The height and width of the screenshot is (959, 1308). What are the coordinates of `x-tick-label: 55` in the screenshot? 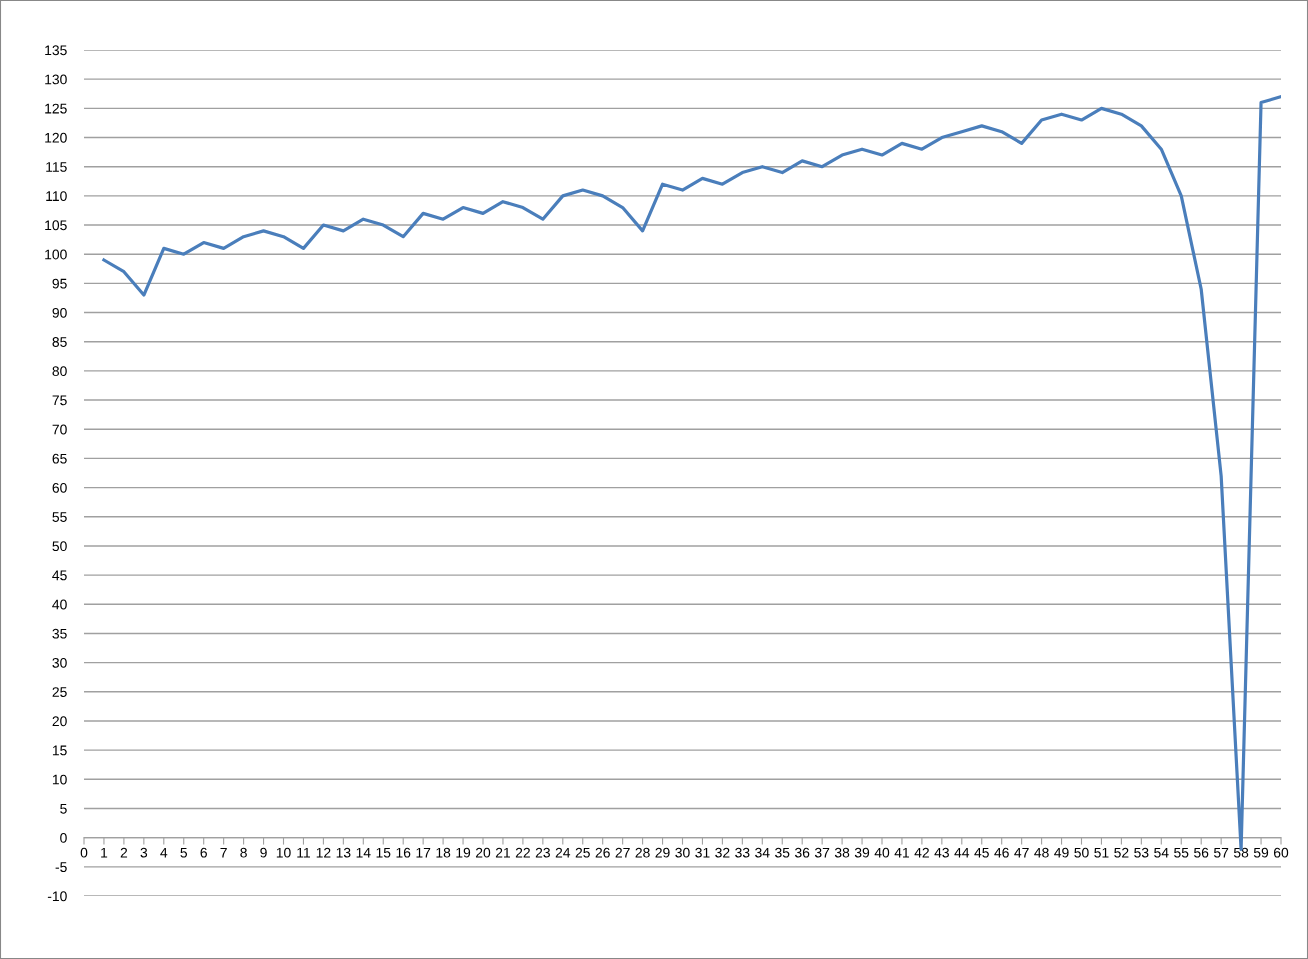 It's located at (1181, 852).